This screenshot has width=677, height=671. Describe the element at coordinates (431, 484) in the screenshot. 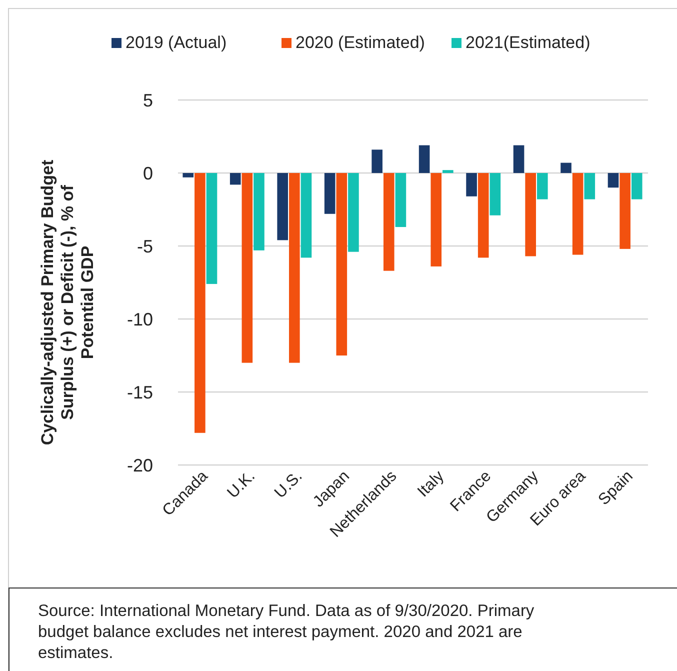

I see `x-tick-label: Italy` at that location.